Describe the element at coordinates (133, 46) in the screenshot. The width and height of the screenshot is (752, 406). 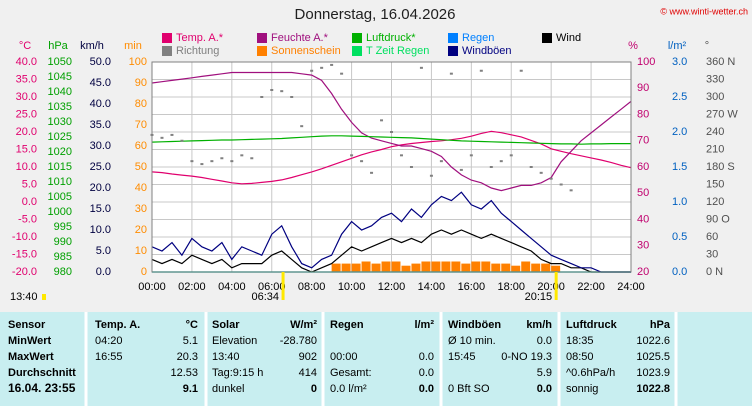
I see `axis-title: min` at that location.